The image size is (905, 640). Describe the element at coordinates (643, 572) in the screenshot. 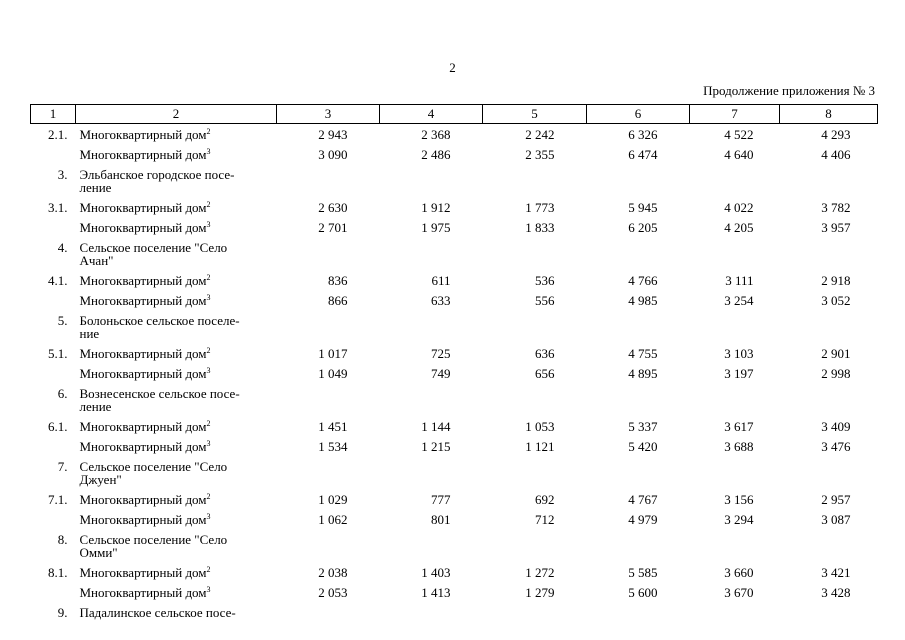

I see `value-cell: 5 585` at that location.